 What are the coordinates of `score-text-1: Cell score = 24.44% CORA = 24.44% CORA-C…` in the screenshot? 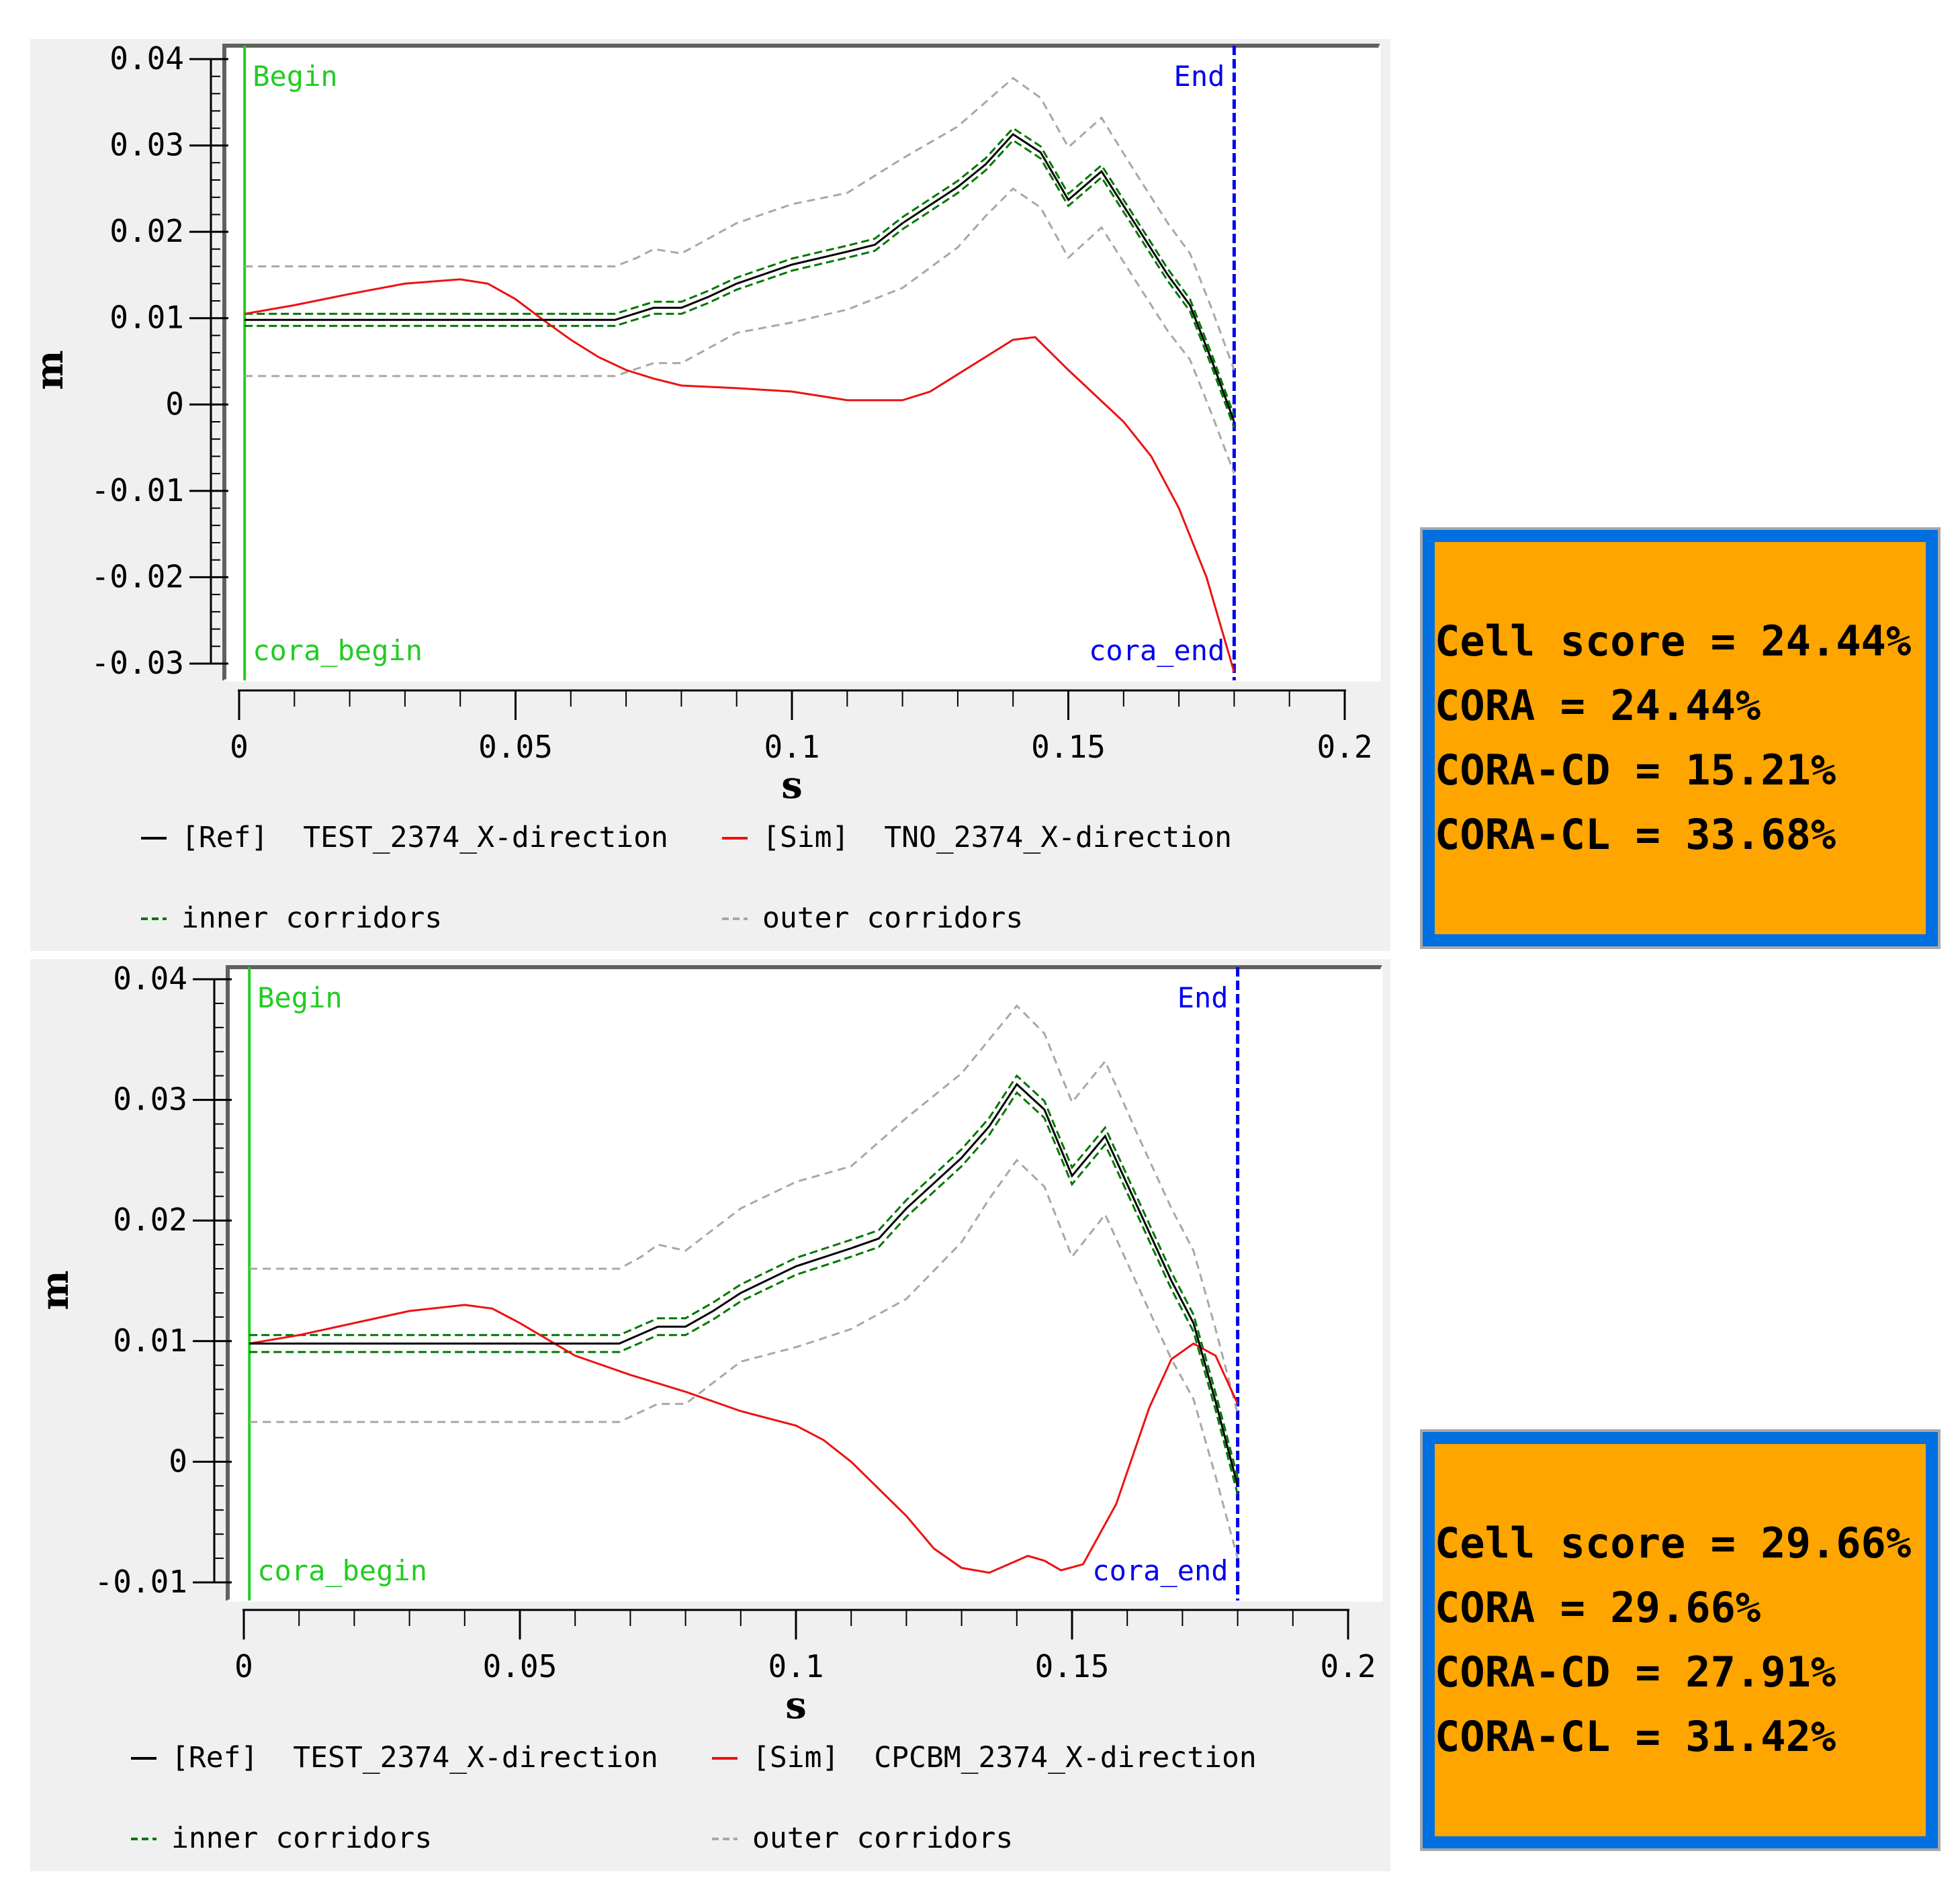 It's located at (1680, 738).